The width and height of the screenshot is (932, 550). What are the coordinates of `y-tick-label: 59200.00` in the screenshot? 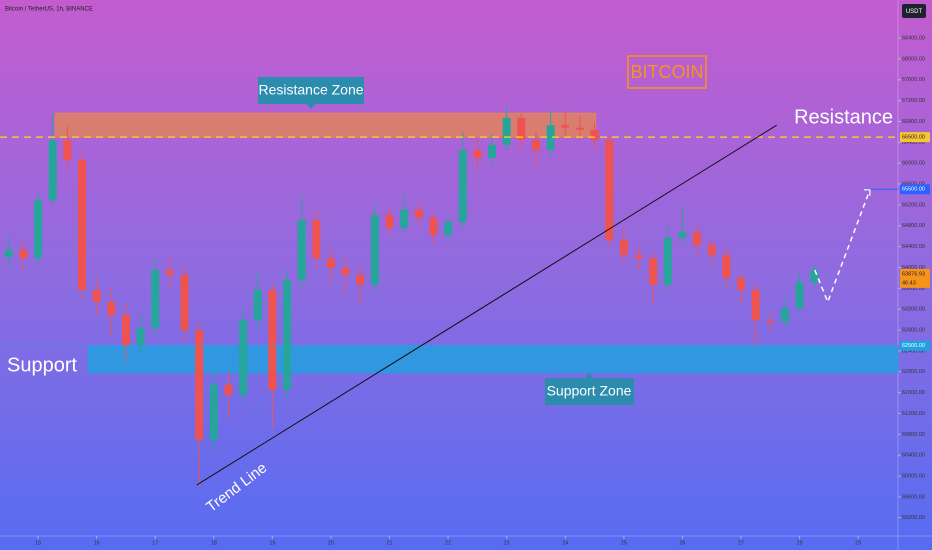 It's located at (913, 518).